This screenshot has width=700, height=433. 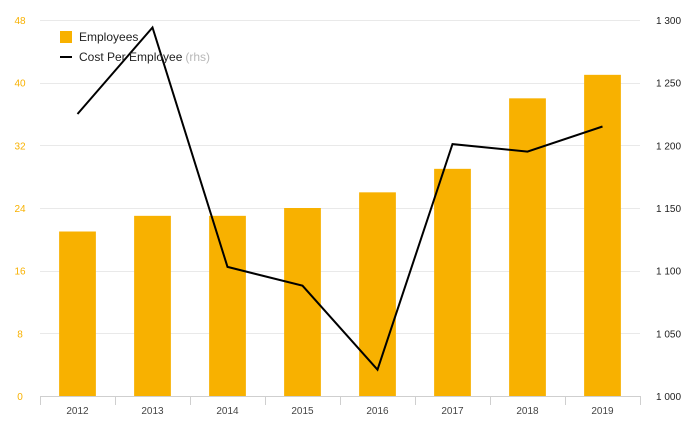 I want to click on y-left-tick-label-32: 32, so click(x=20, y=146).